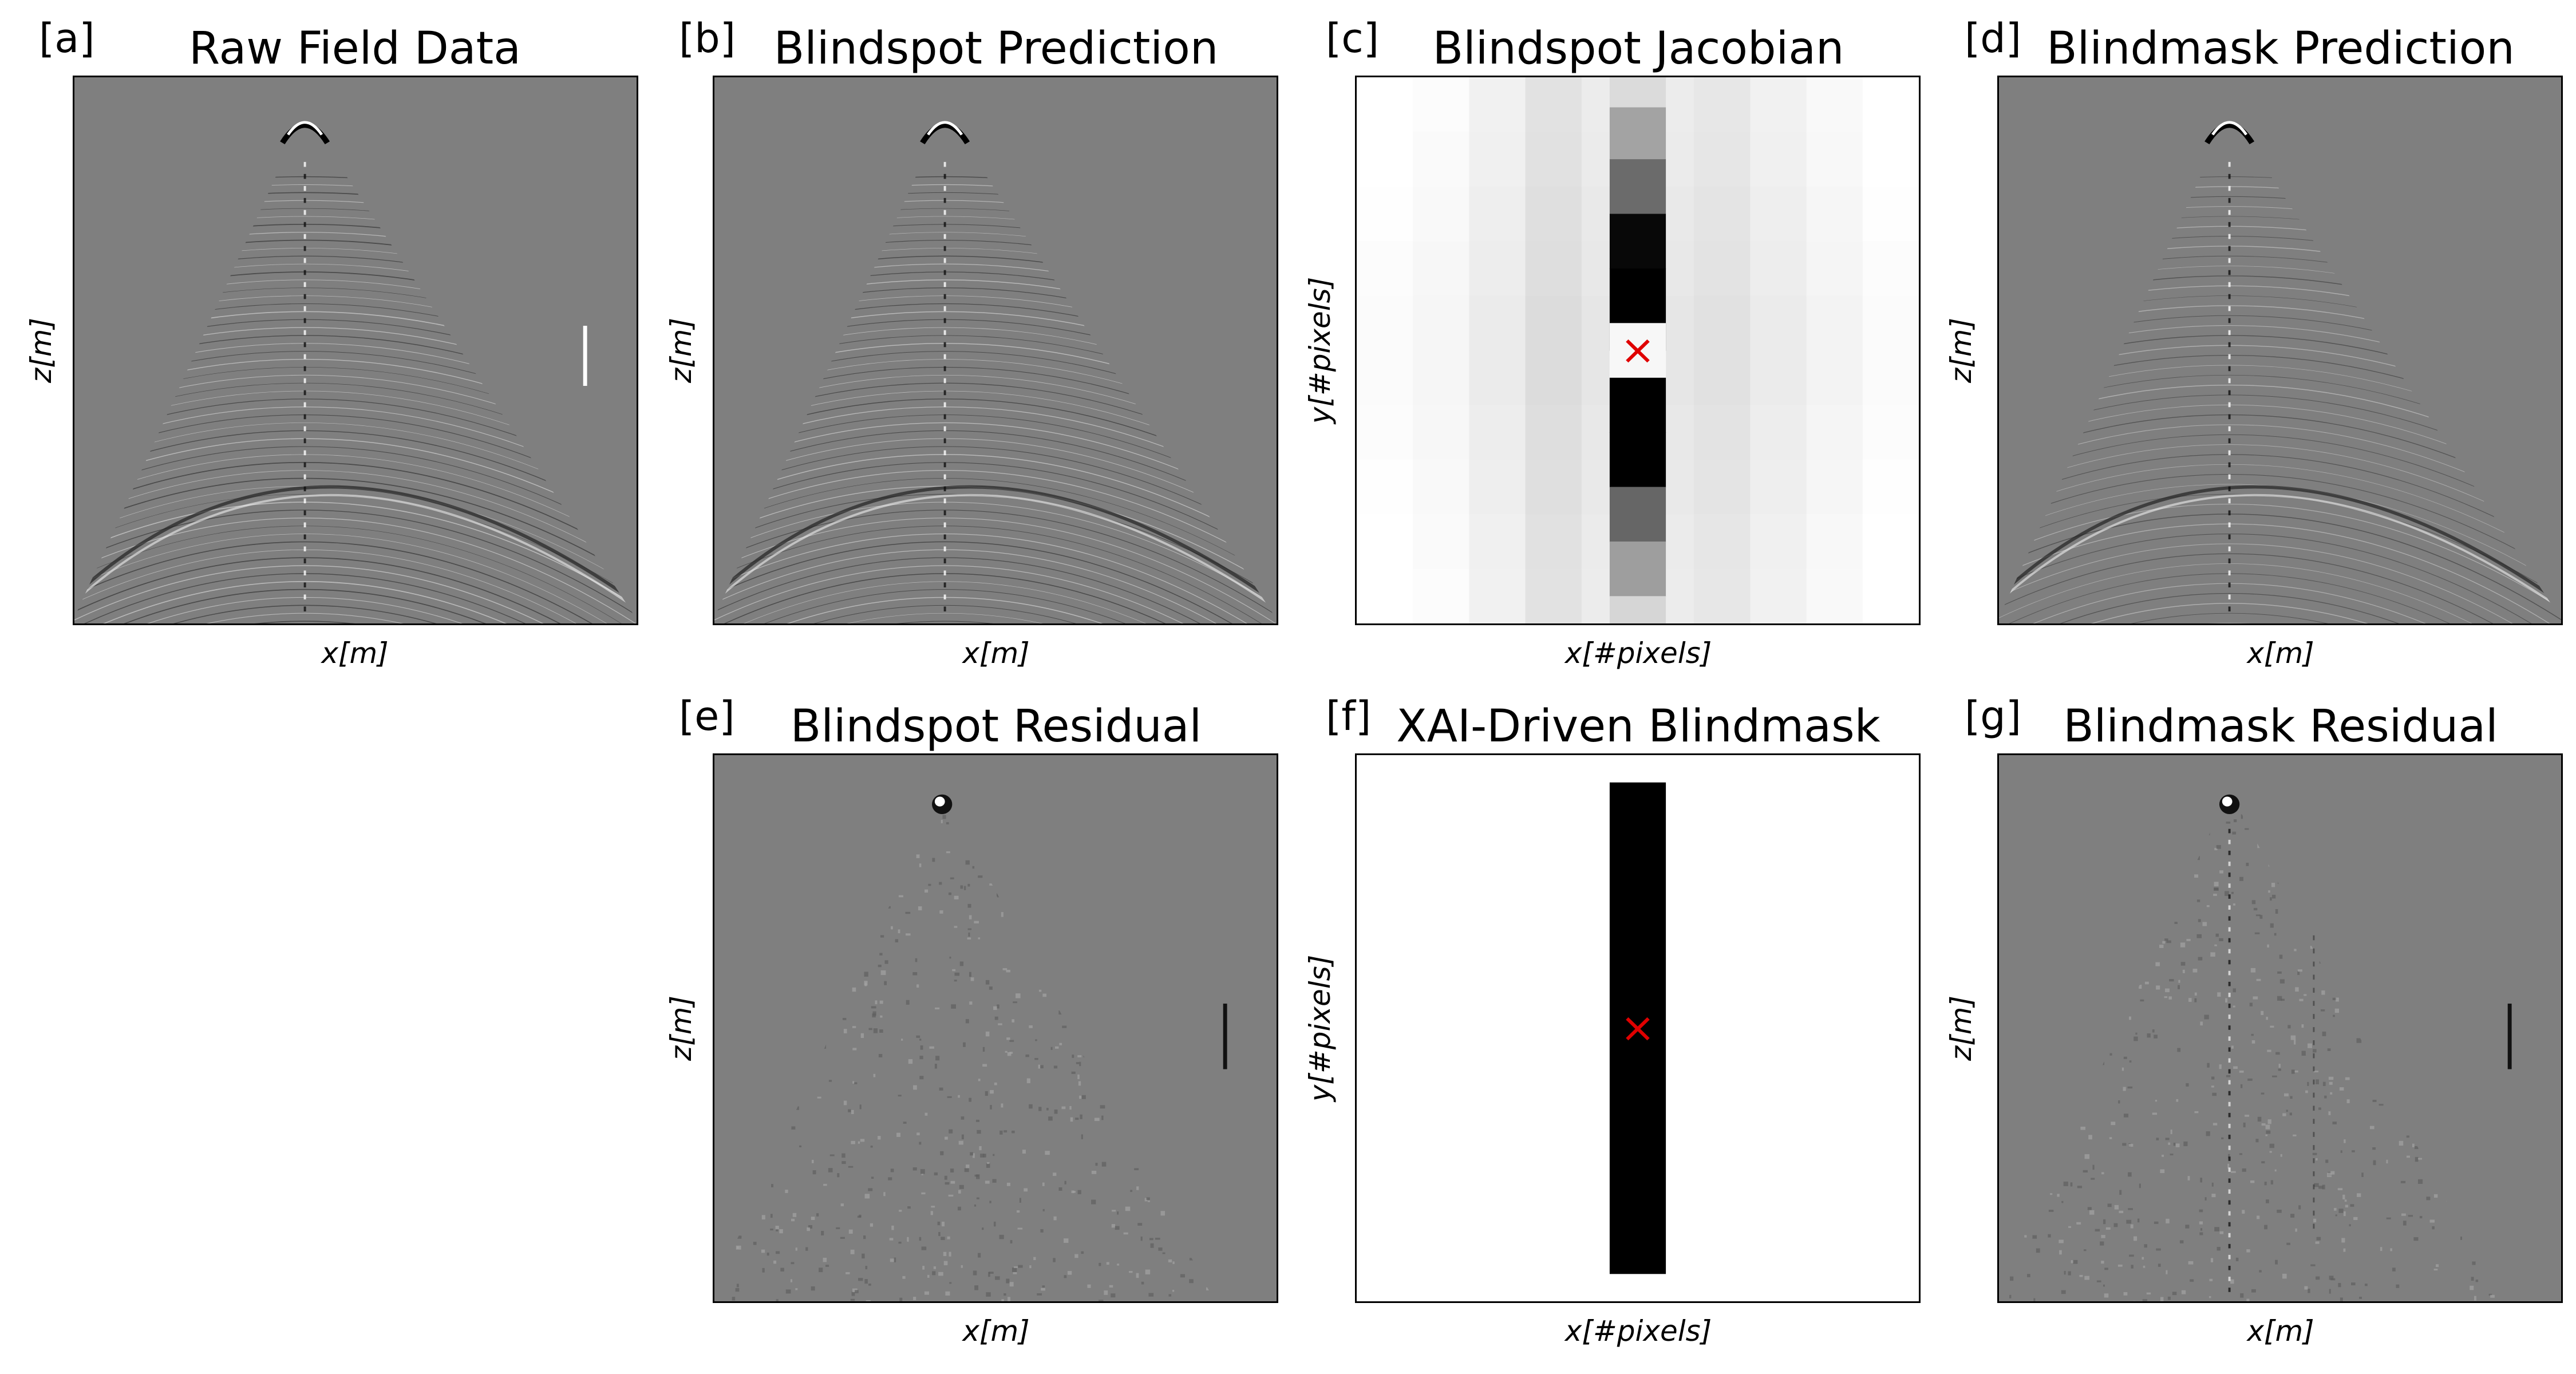 This screenshot has height=1374, width=2576. Describe the element at coordinates (1993, 717) in the screenshot. I see `panel-tag: [g]` at that location.